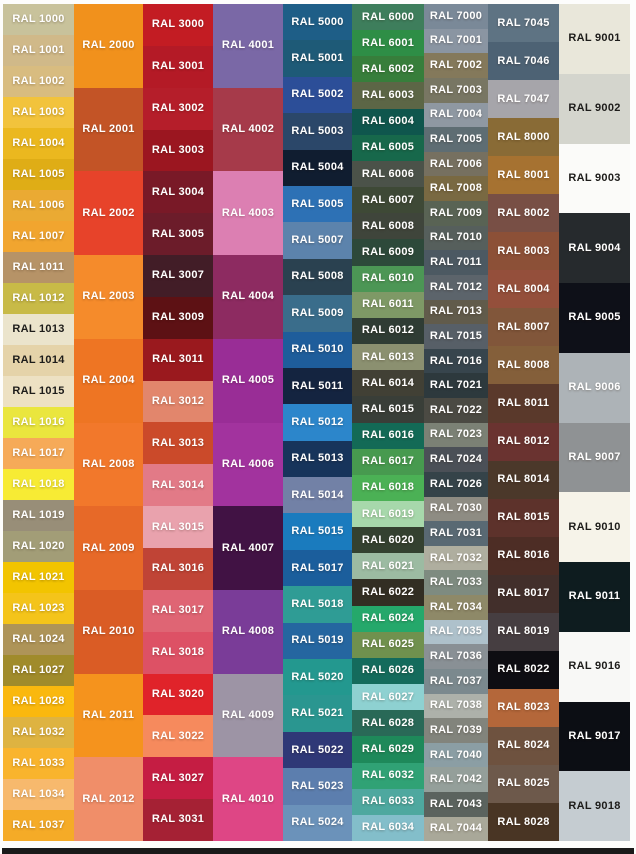 The image size is (636, 854). Describe the element at coordinates (178, 610) in the screenshot. I see `color-swatch-ral-3017: RAL 3017` at that location.